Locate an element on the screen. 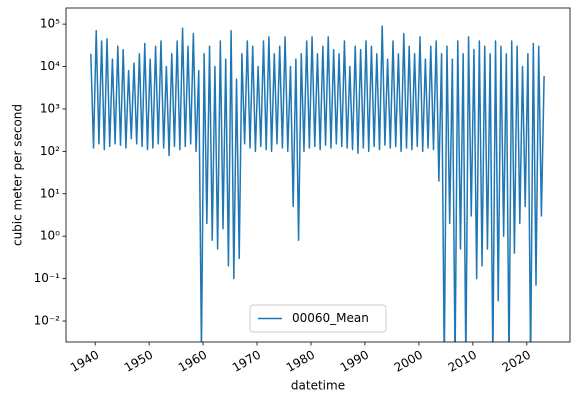 Image resolution: width=578 pixels, height=410 pixels. y-tick-label: 10³ is located at coordinates (50, 108).